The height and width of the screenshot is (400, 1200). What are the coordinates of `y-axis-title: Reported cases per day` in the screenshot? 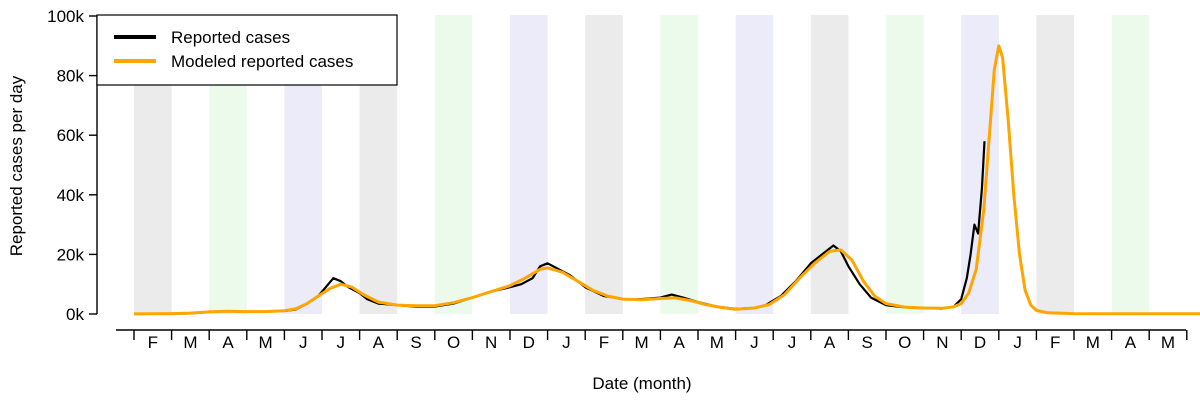 It's located at (16, 165).